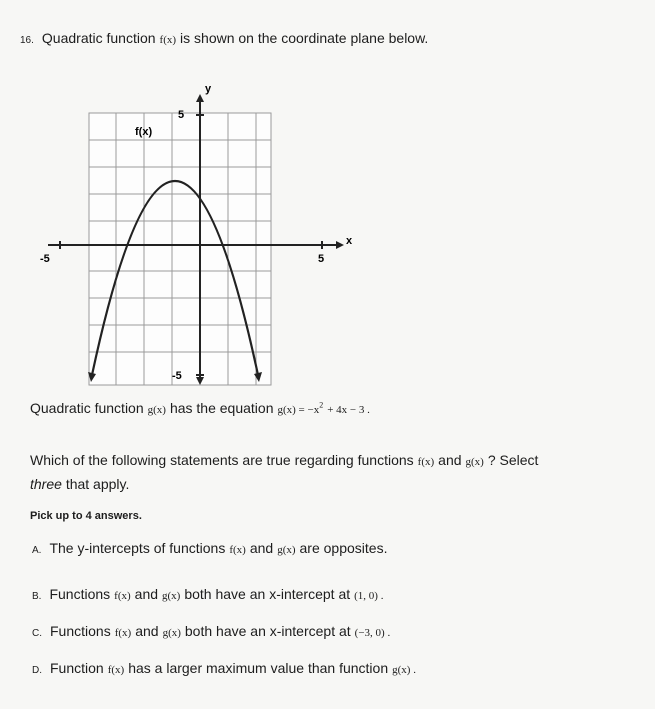  What do you see at coordinates (77, 668) in the screenshot?
I see `text: Function` at bounding box center [77, 668].